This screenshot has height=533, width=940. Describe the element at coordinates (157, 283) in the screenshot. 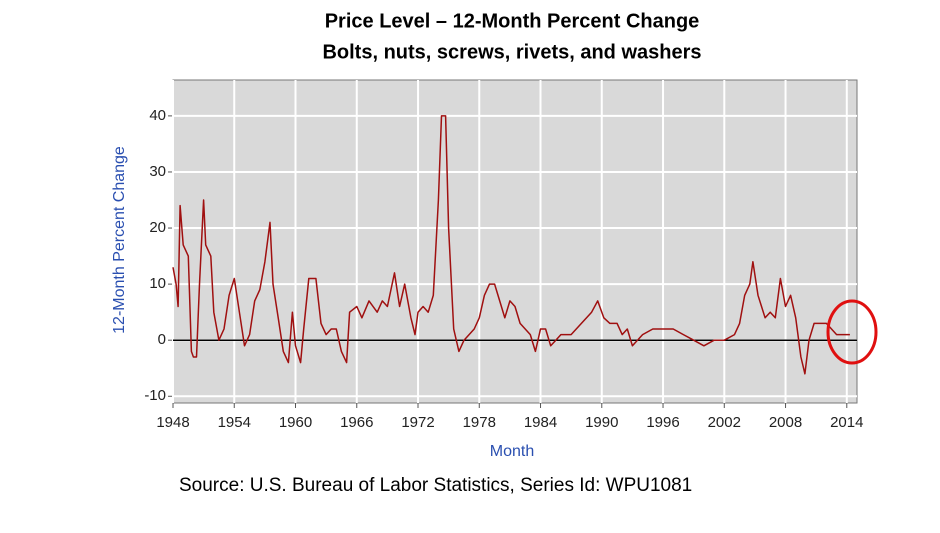

I see `y-tick-label: 10` at that location.